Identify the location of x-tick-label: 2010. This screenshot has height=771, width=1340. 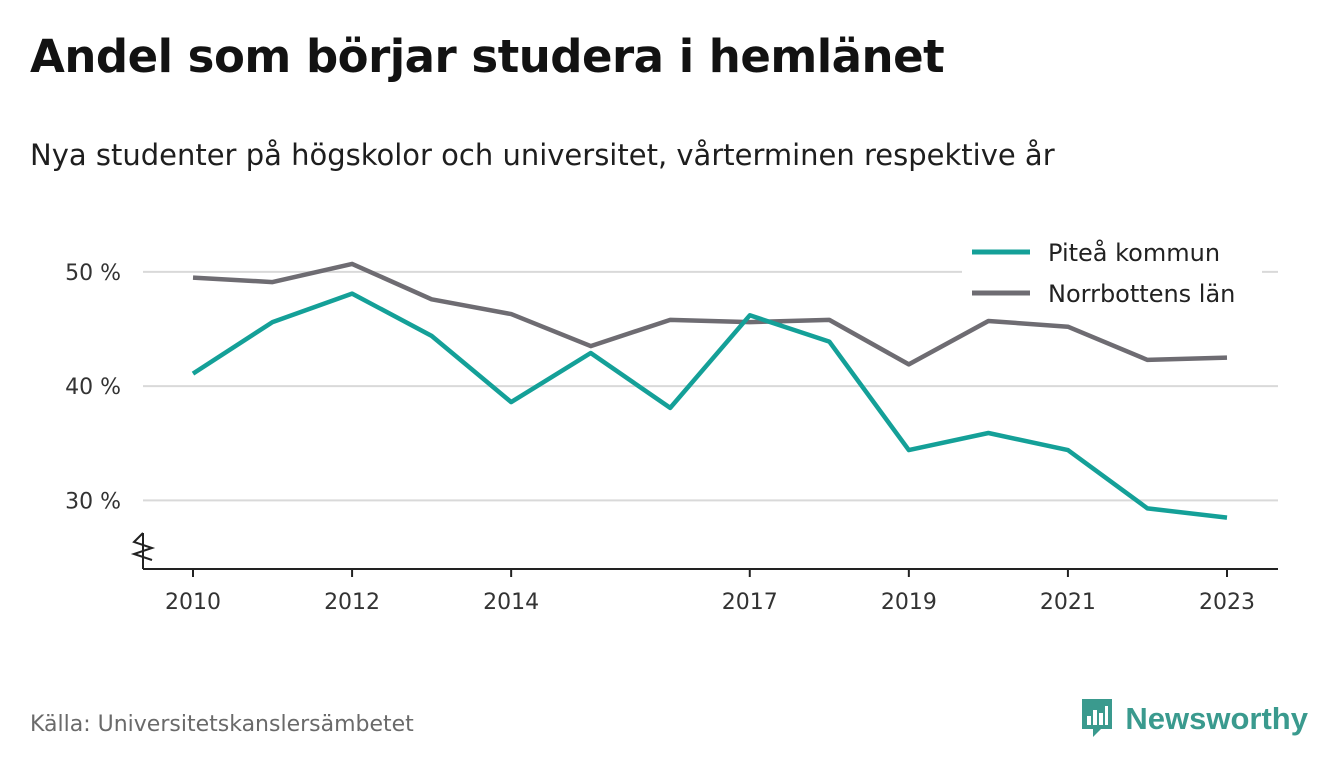
(193, 602).